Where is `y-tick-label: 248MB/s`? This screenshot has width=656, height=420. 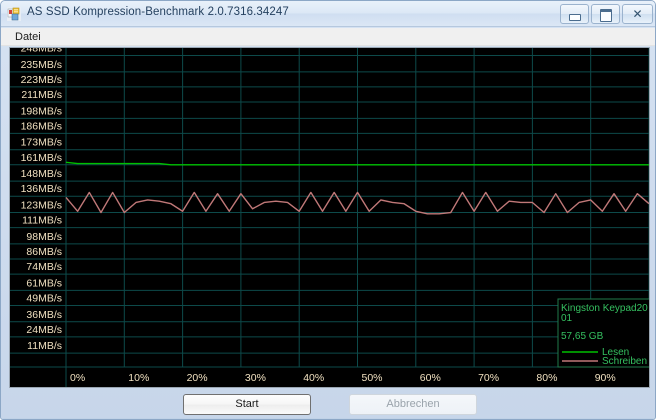
y-tick-label: 248MB/s is located at coordinates (41, 51).